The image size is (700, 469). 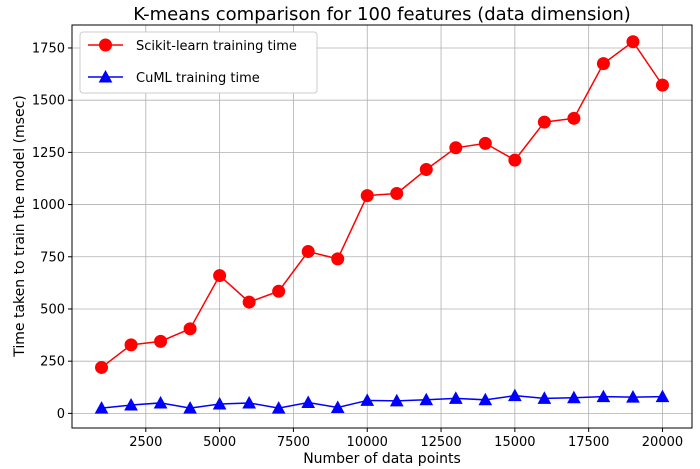 What do you see at coordinates (367, 442) in the screenshot?
I see `x-tick-label: 10000` at bounding box center [367, 442].